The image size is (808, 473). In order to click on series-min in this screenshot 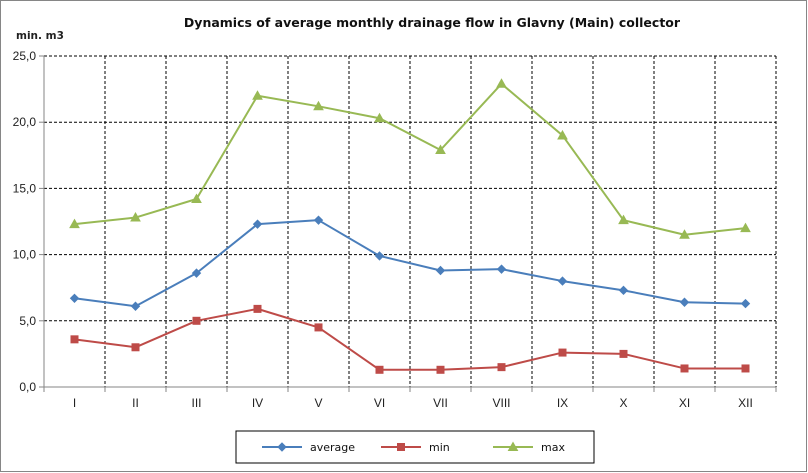, I will do `click(410, 339)`.